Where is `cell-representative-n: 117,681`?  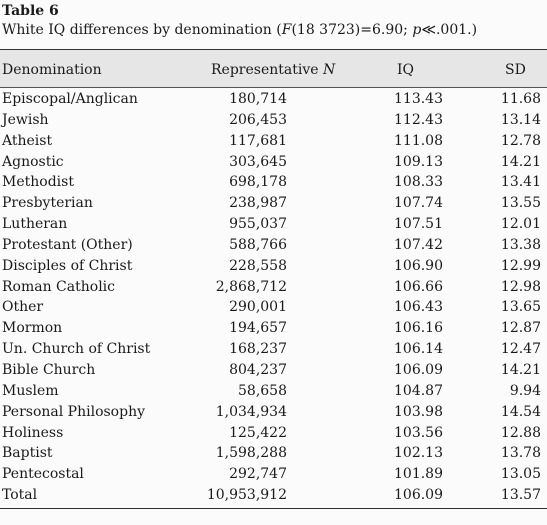 cell-representative-n: 117,681 is located at coordinates (258, 140).